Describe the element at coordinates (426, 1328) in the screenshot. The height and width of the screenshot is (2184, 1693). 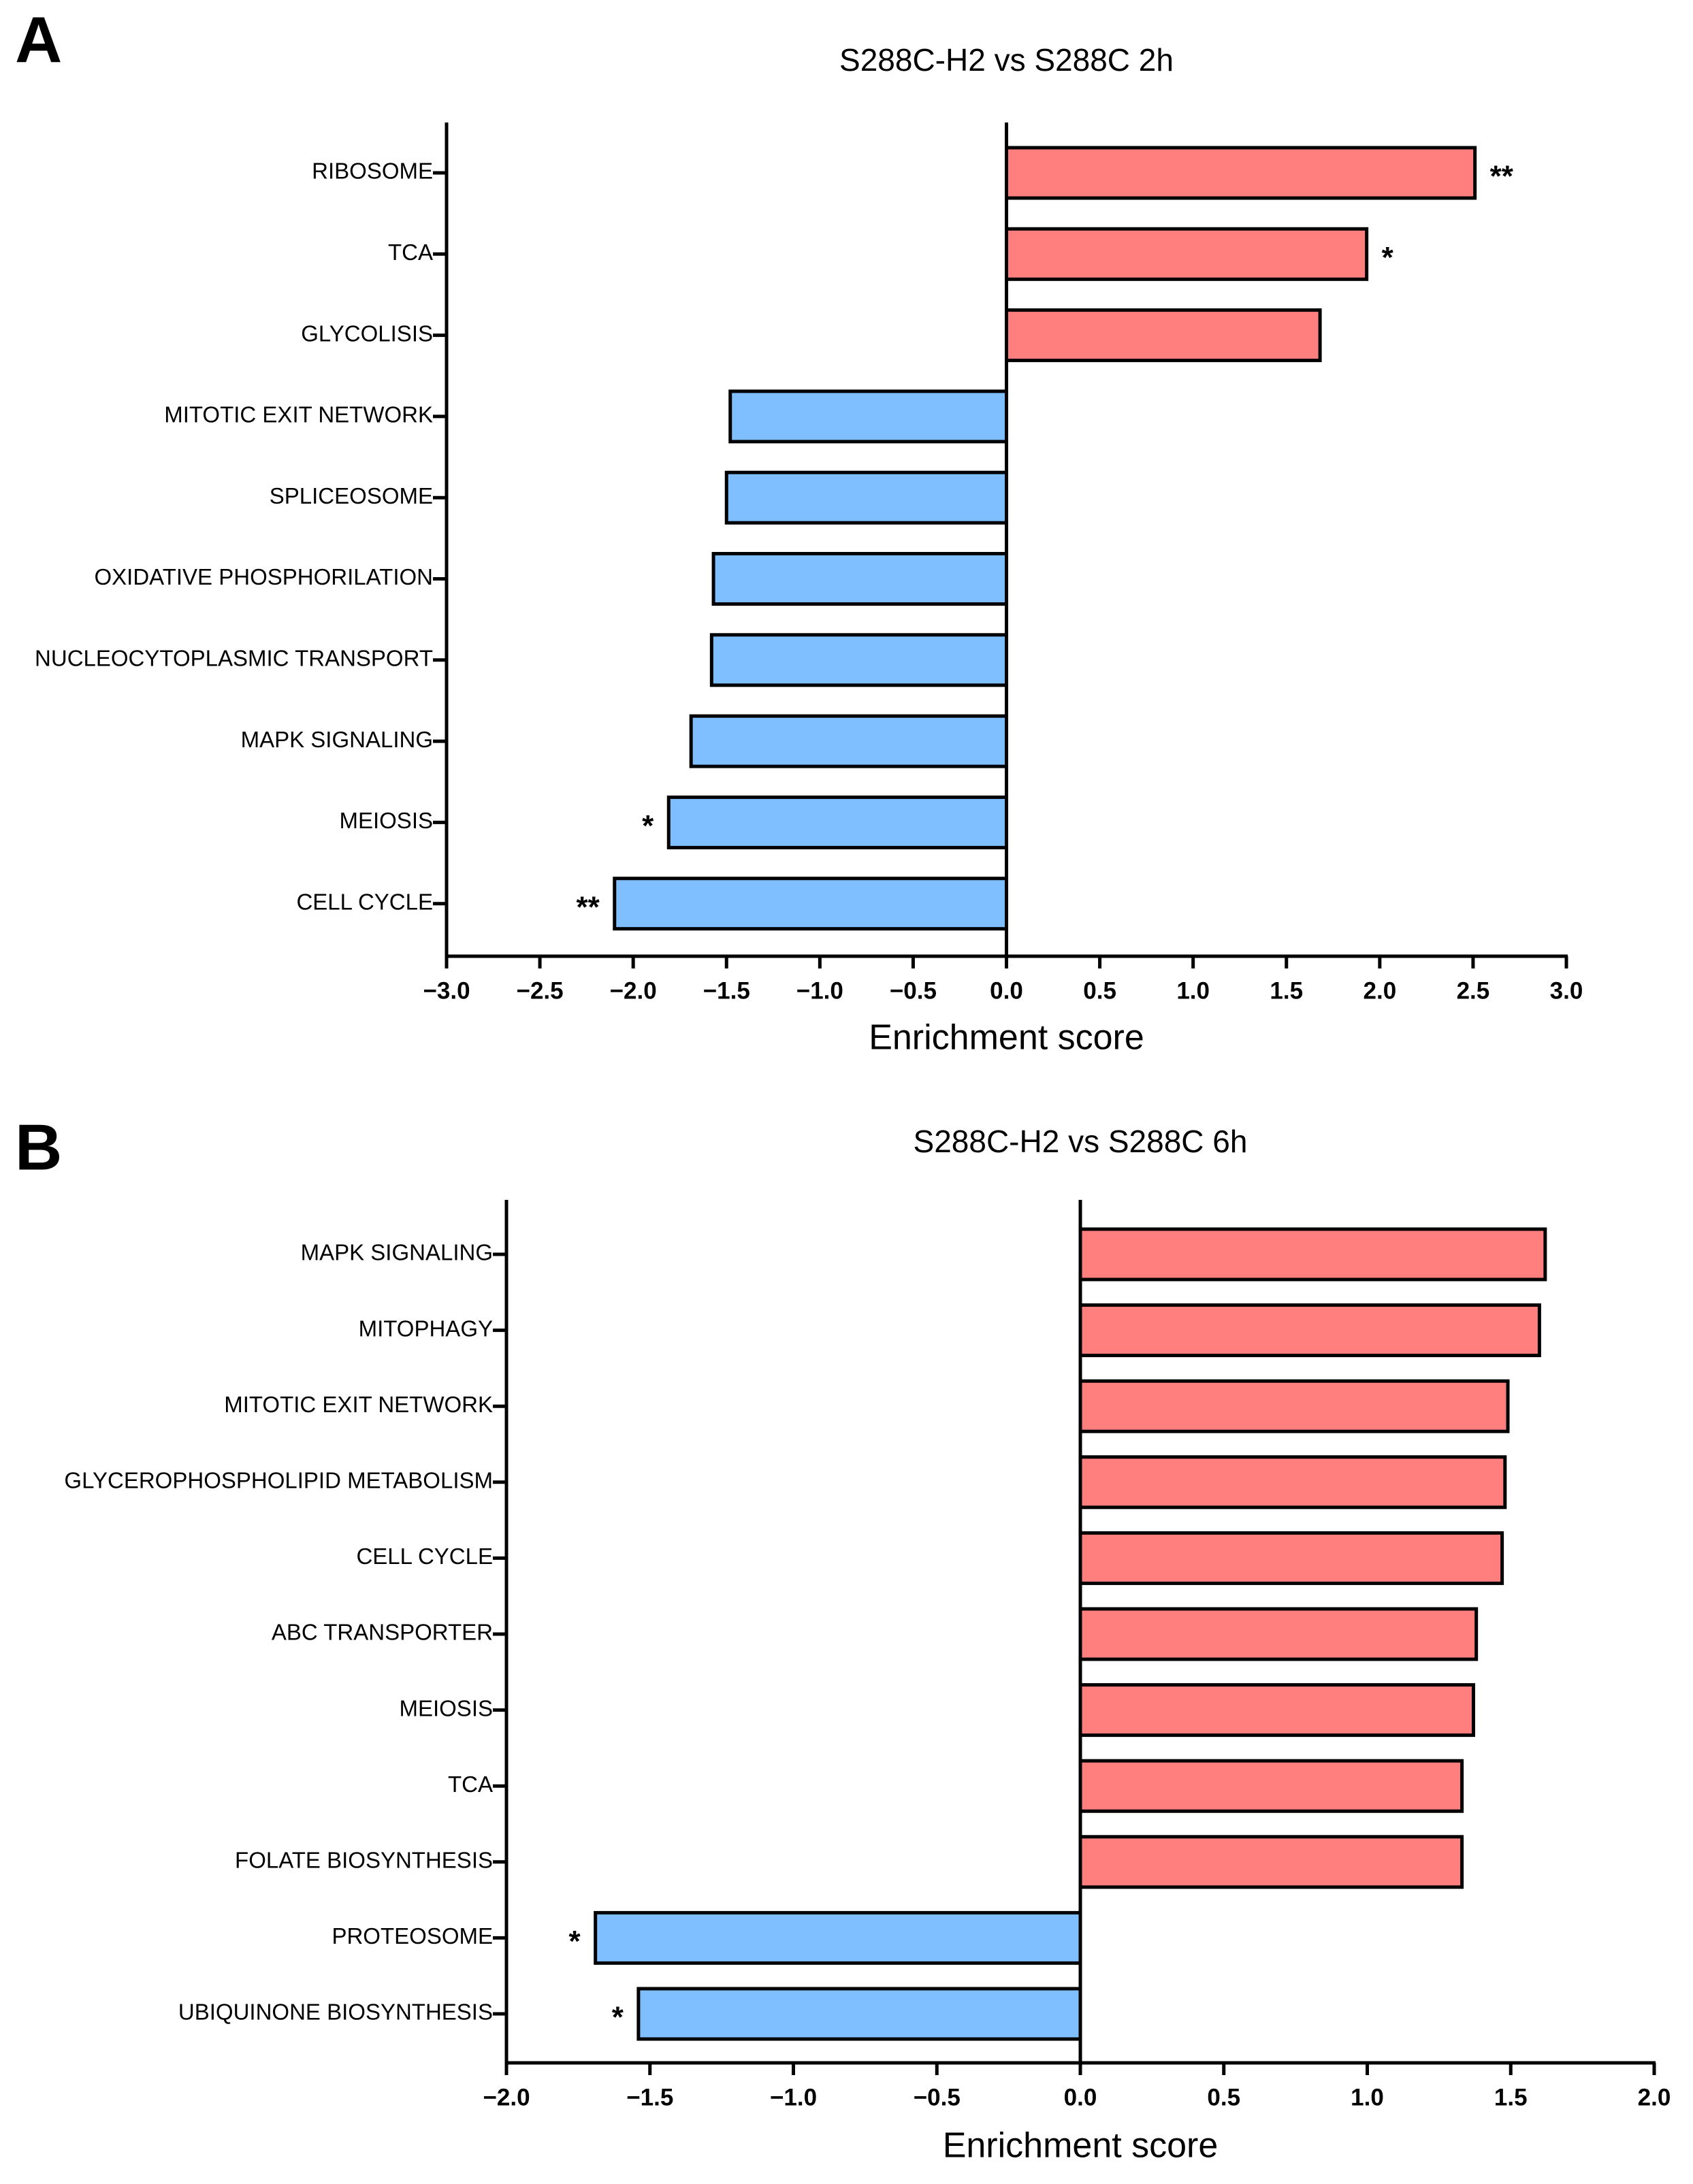
I see `y-tick-label: MITOPHAGY` at that location.